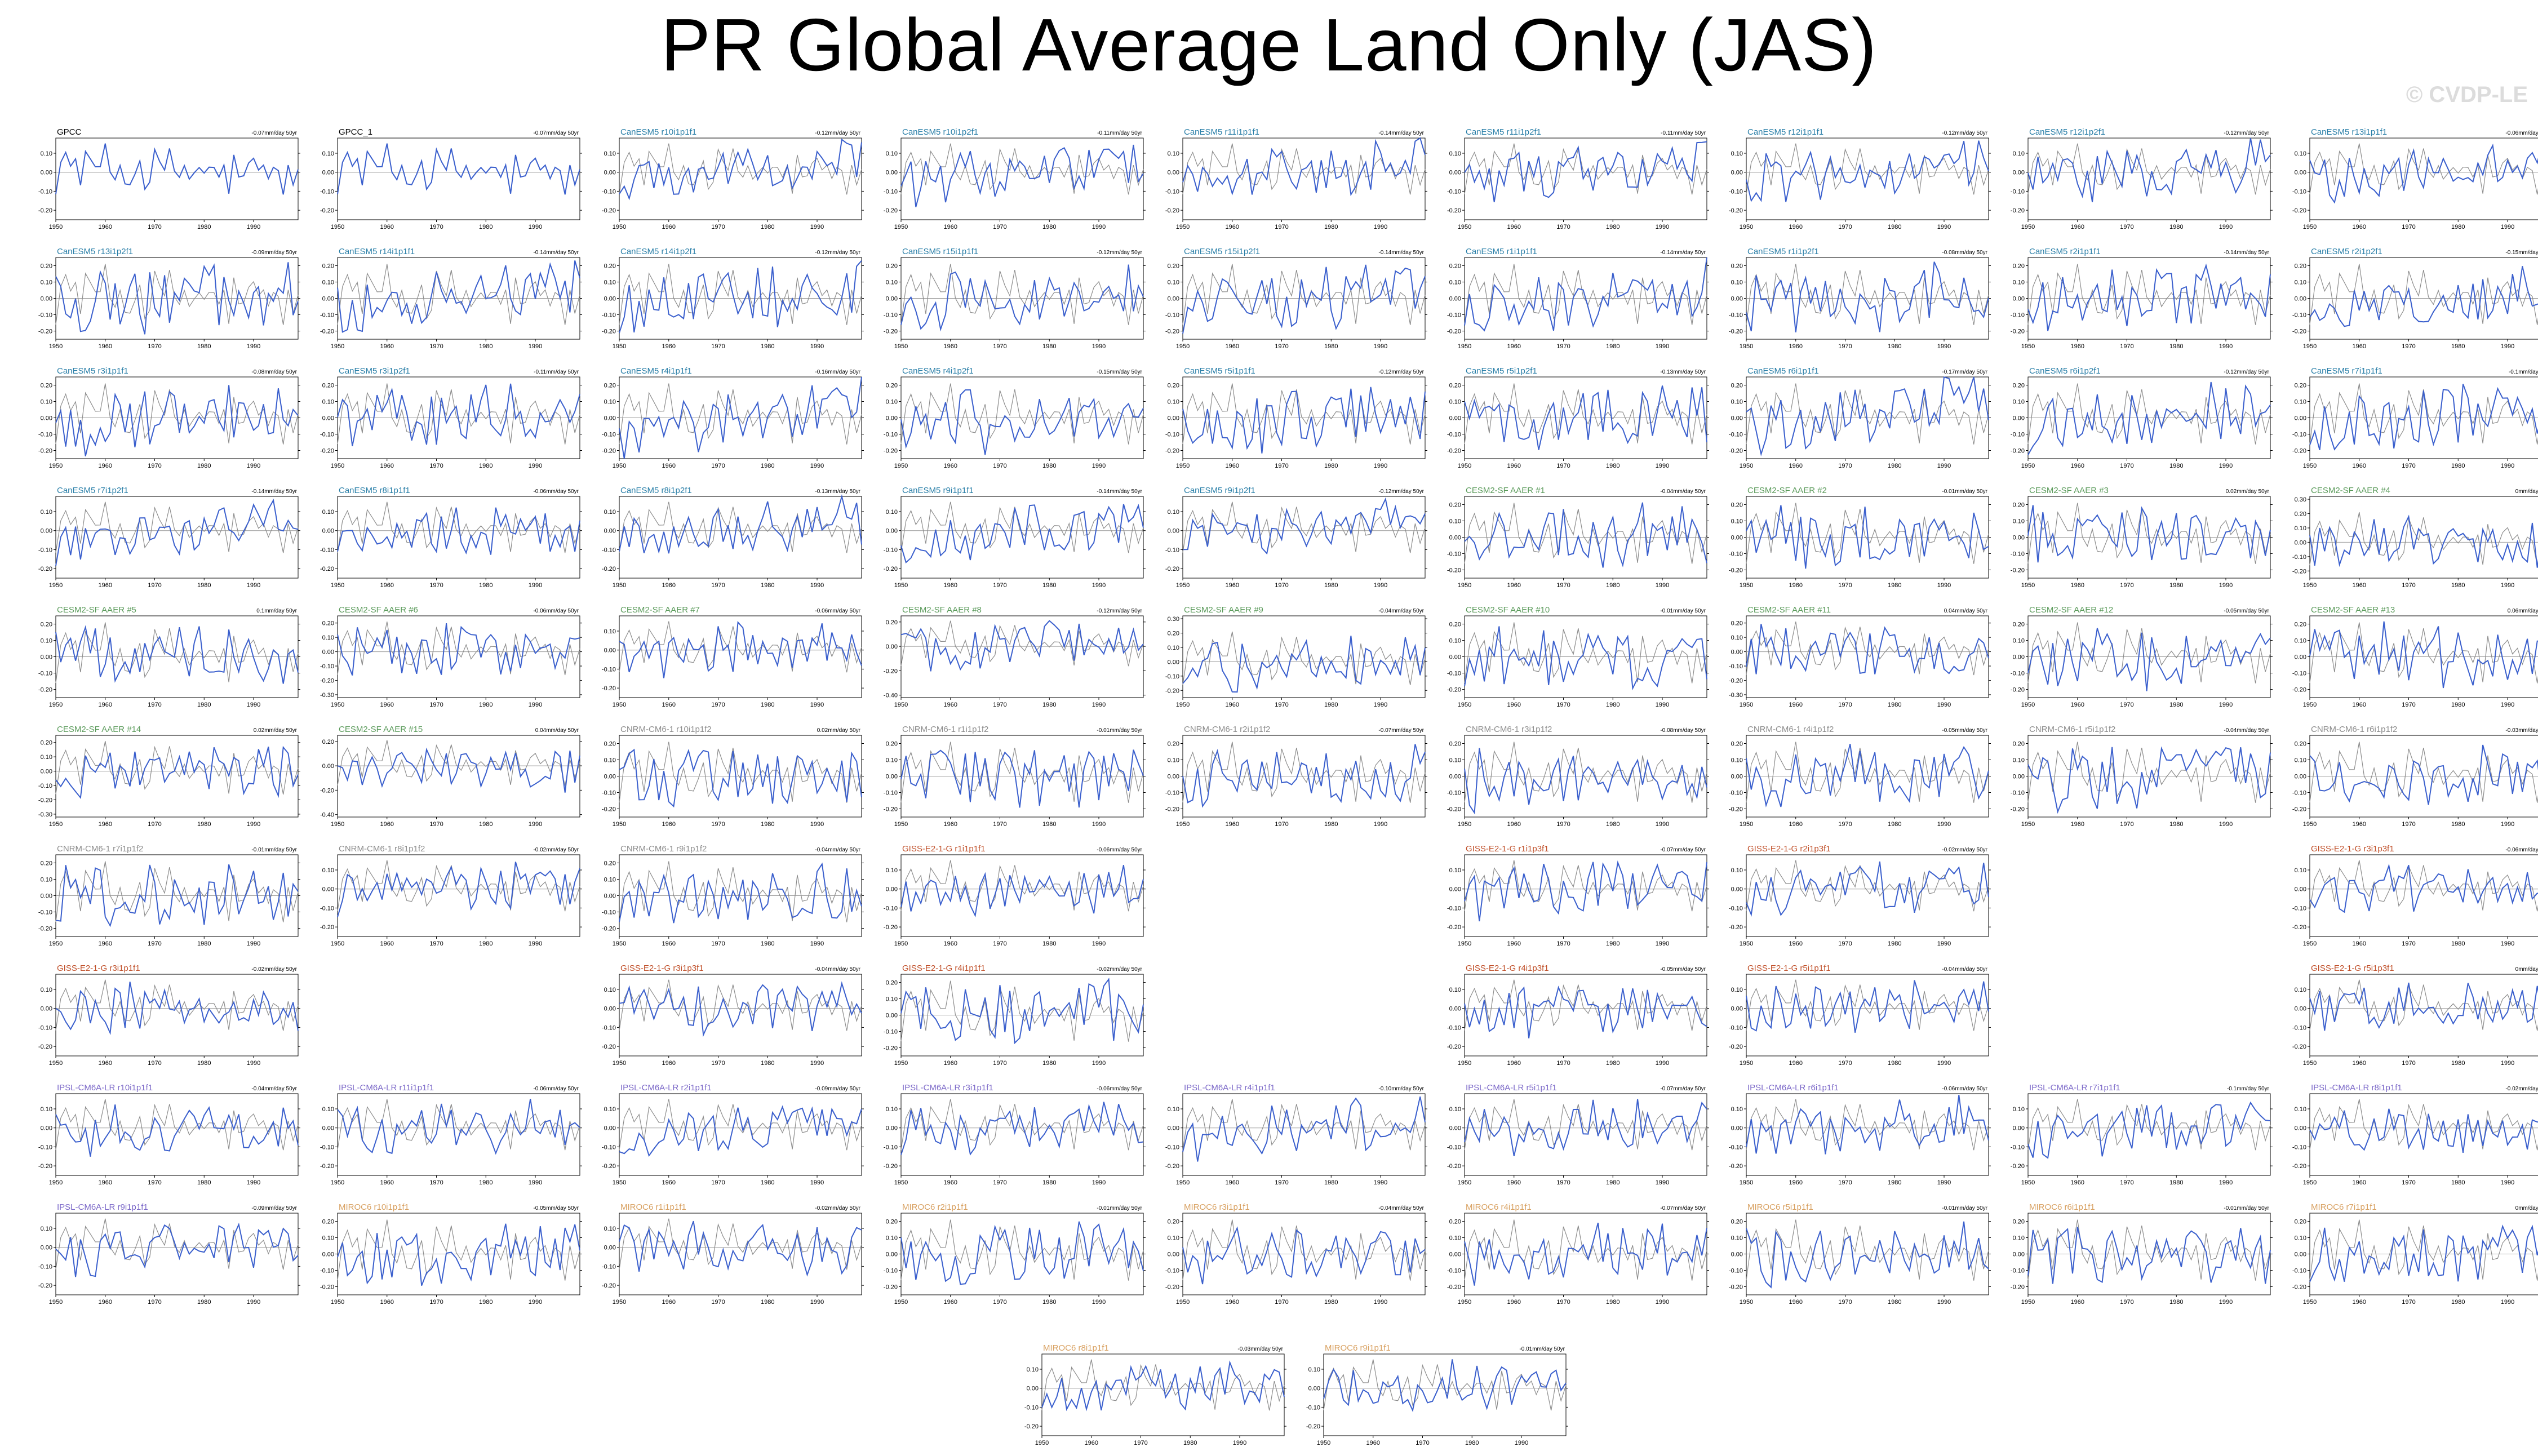  Describe the element at coordinates (98, 968) in the screenshot. I see `panel-title: GISS-E2-1-G r3i1p1f1` at that location.